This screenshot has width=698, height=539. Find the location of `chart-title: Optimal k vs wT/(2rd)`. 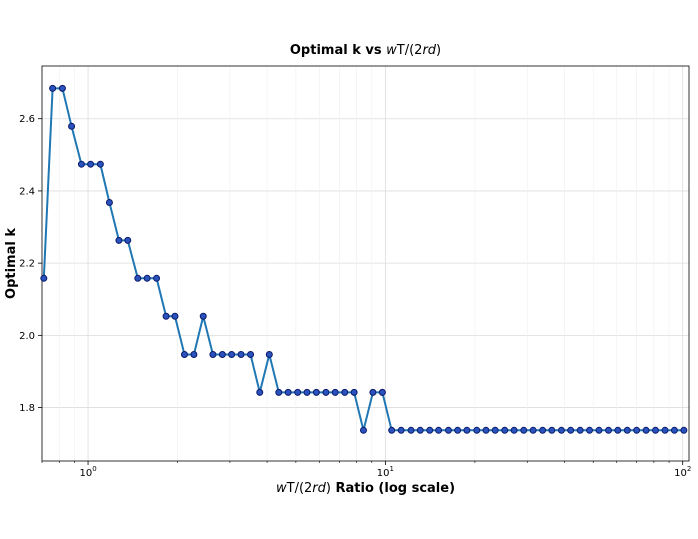

chart-title: Optimal k vs wT/(2rd) is located at coordinates (365, 50).